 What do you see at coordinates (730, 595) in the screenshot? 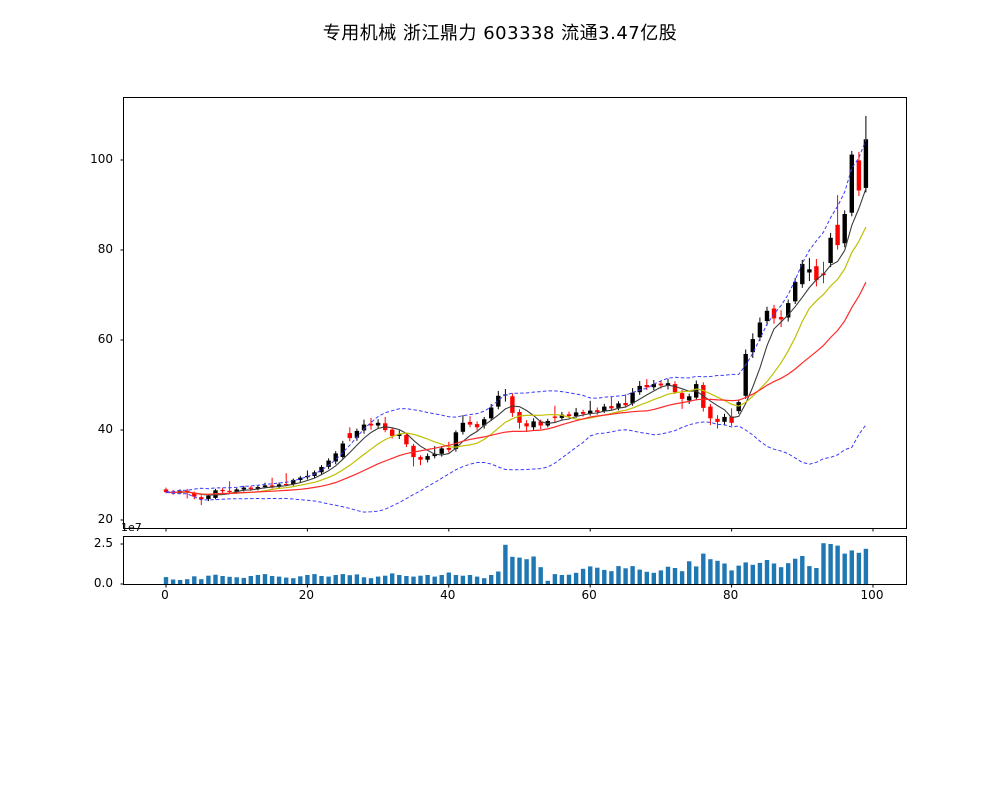
I see `x-axis-tick-label: 80` at bounding box center [730, 595].